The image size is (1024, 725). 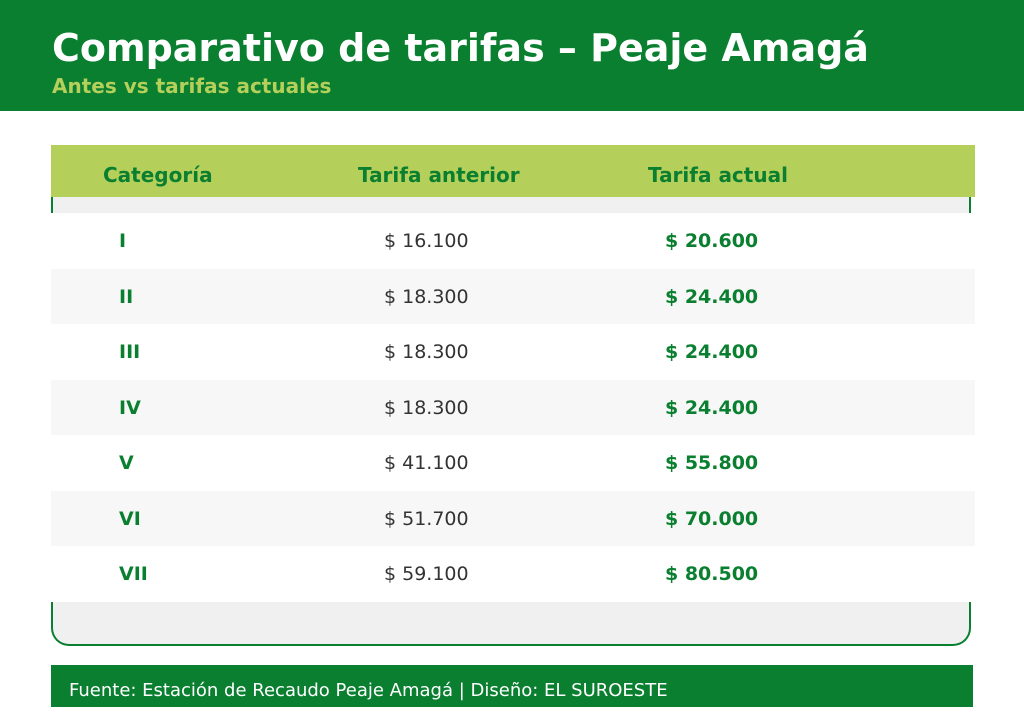 What do you see at coordinates (130, 407) in the screenshot?
I see `category-cell: IV` at bounding box center [130, 407].